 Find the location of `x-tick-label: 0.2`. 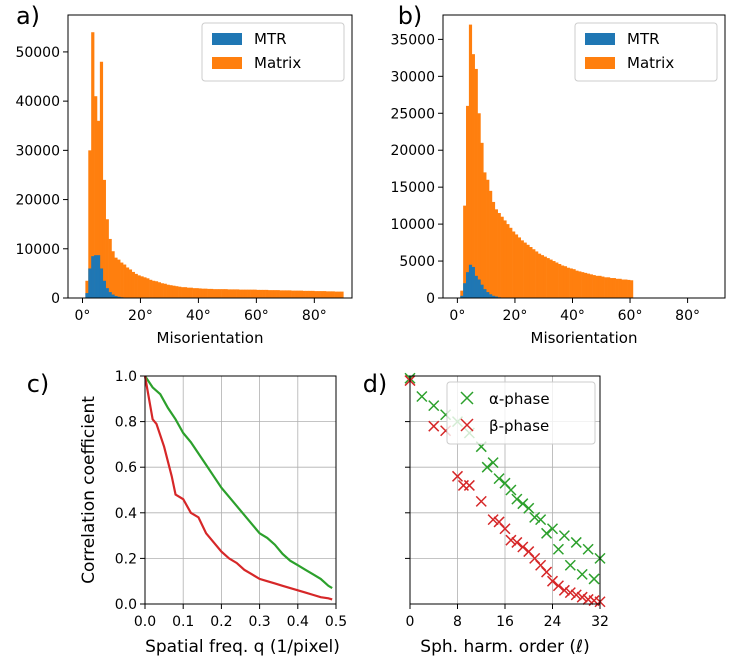

x-tick-label: 0.2 is located at coordinates (221, 622).